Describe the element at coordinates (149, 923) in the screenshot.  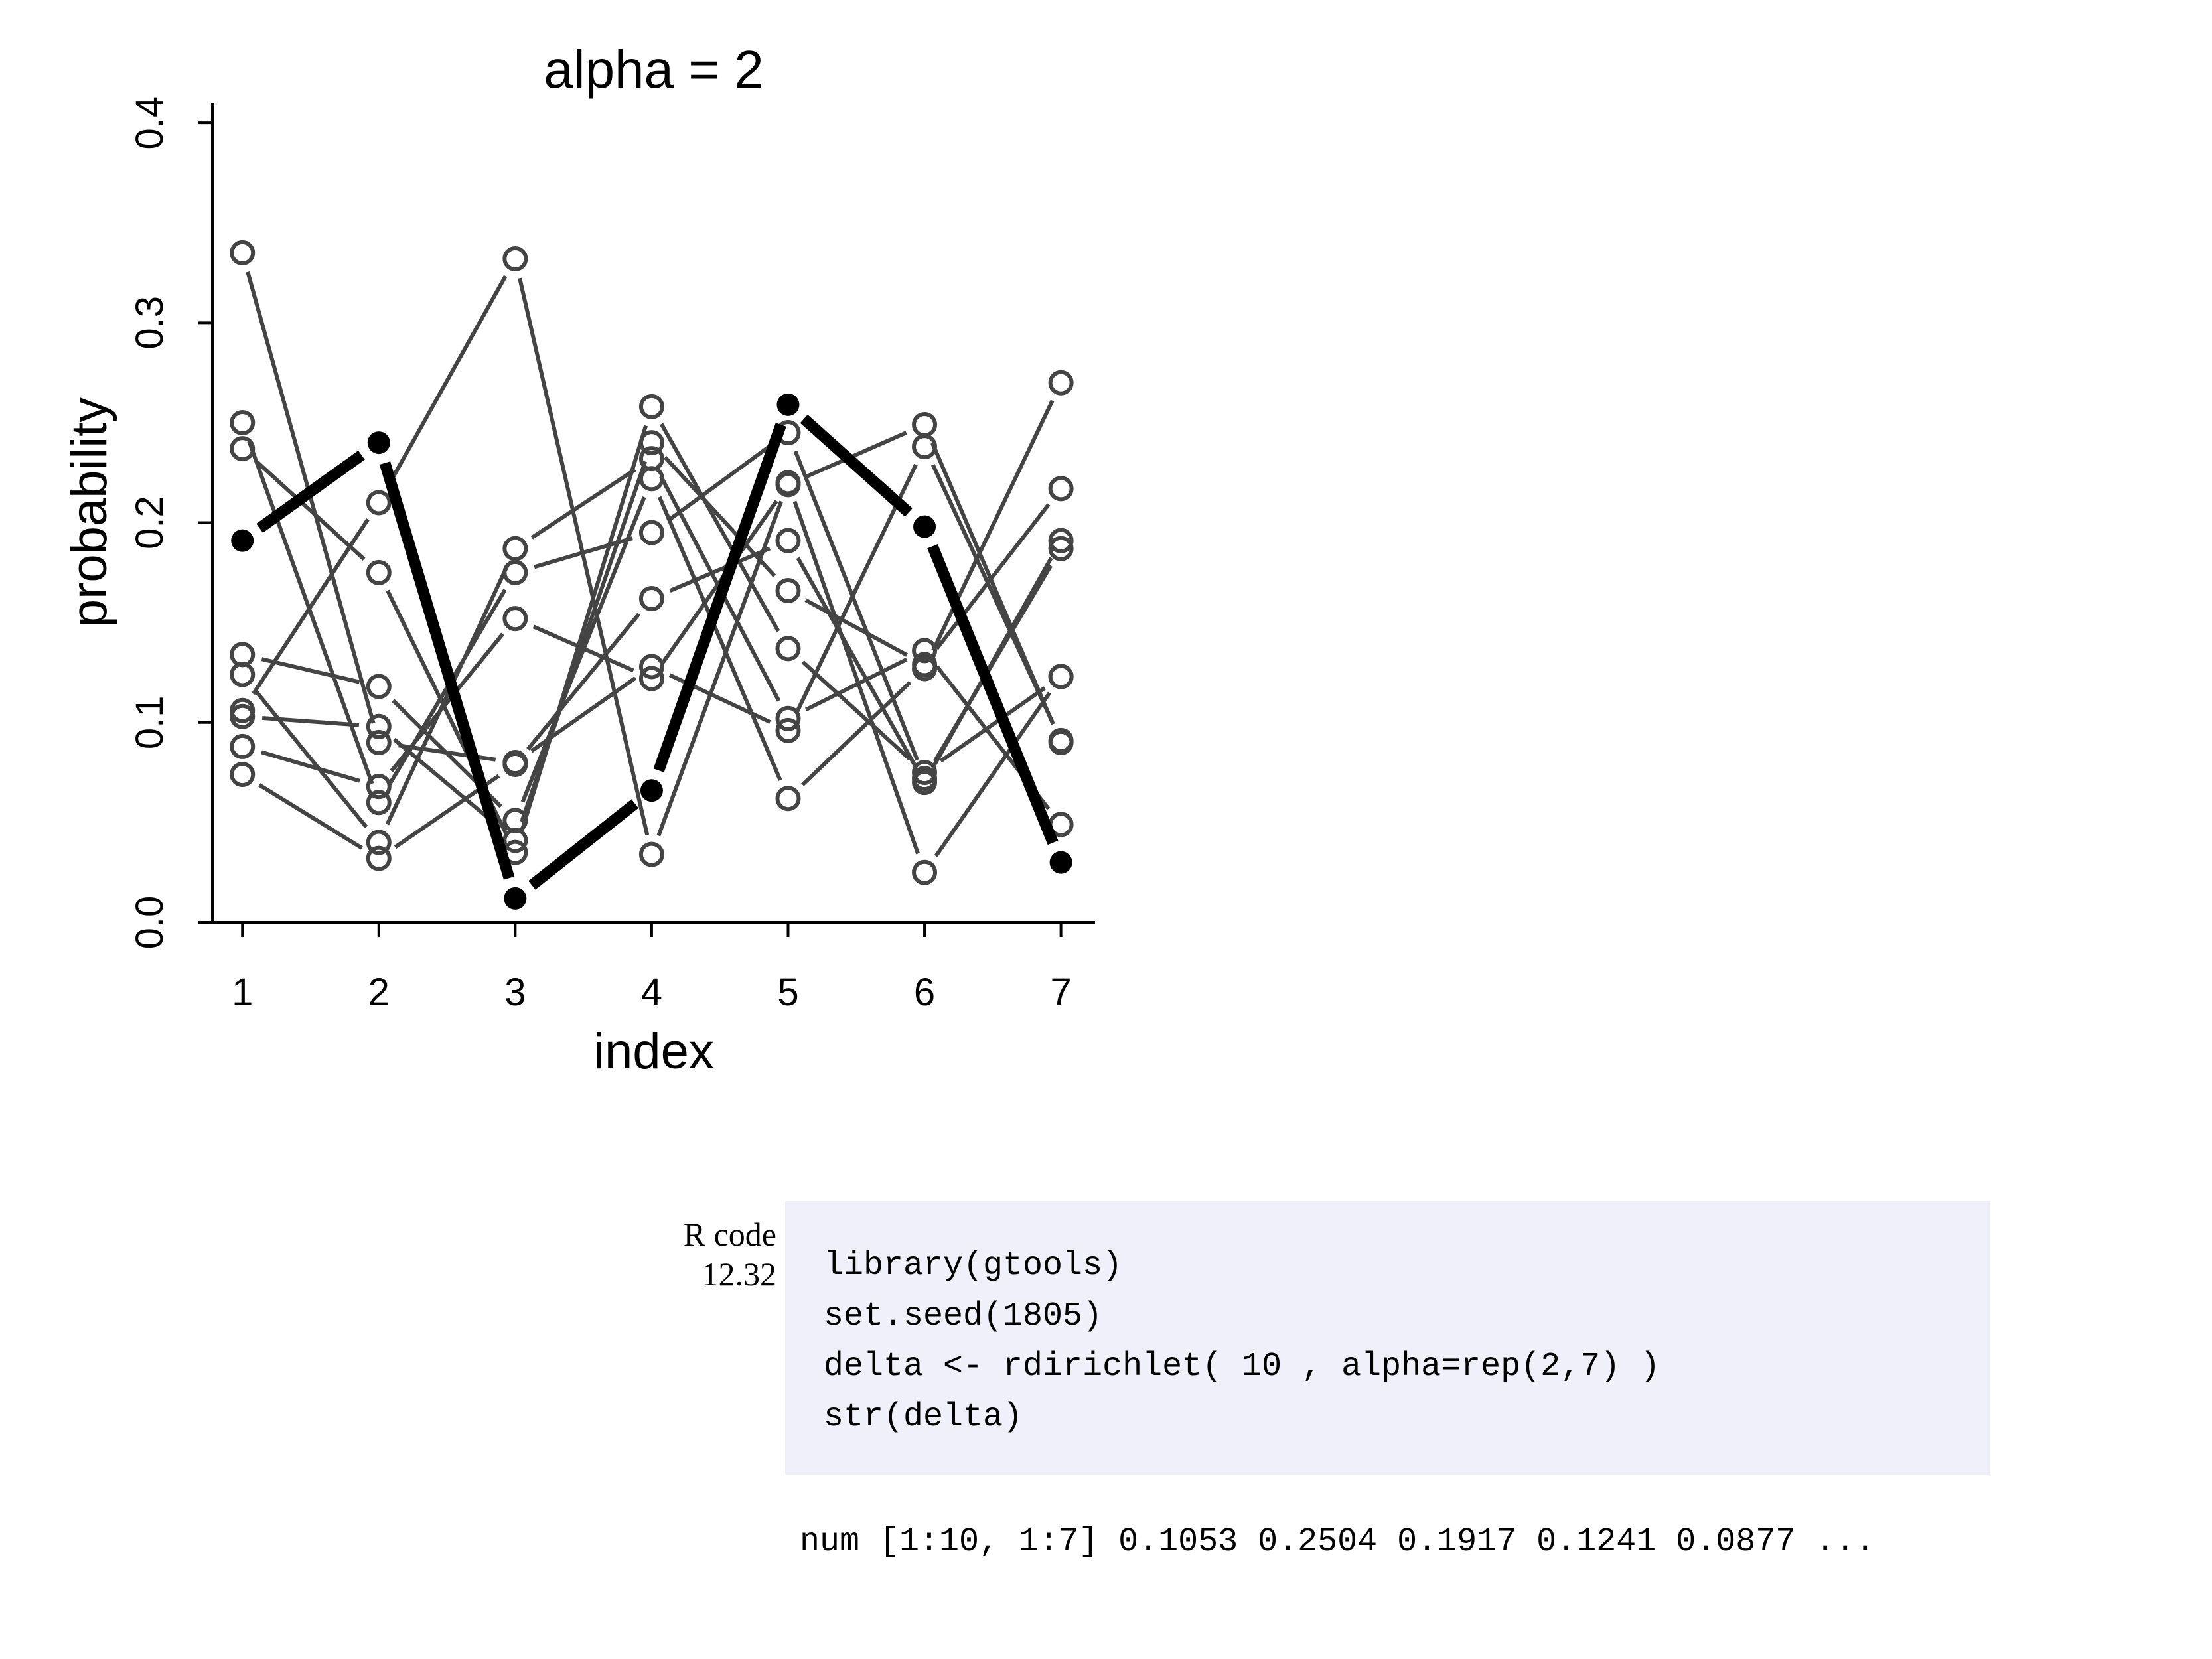
I see `y-tick-label: 0.0` at that location.